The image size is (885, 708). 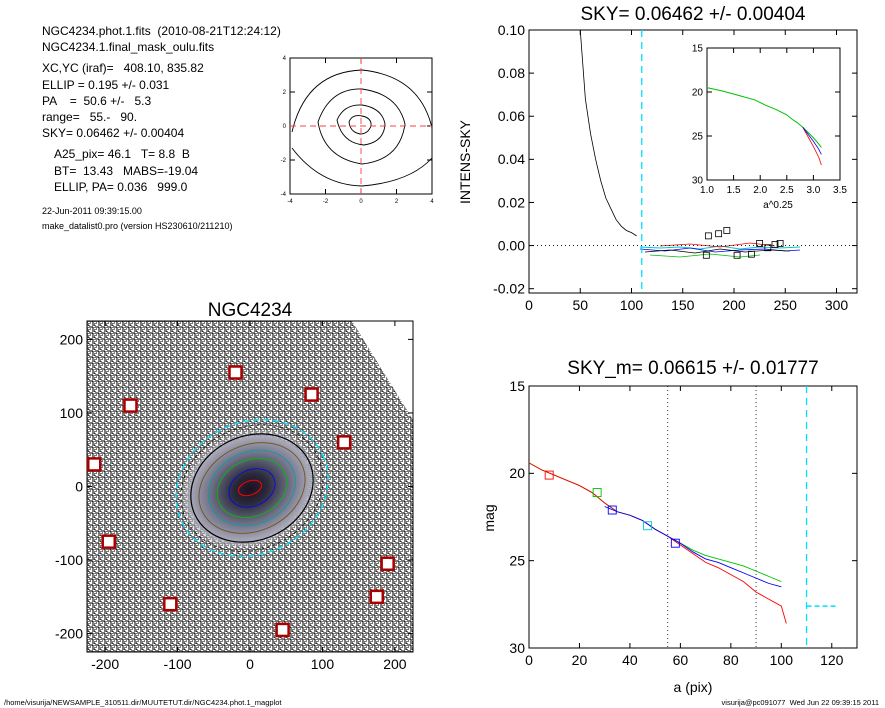 What do you see at coordinates (113, 133) in the screenshot?
I see `header-line-7: SKY= 0.06462 +/- 0.00404` at bounding box center [113, 133].